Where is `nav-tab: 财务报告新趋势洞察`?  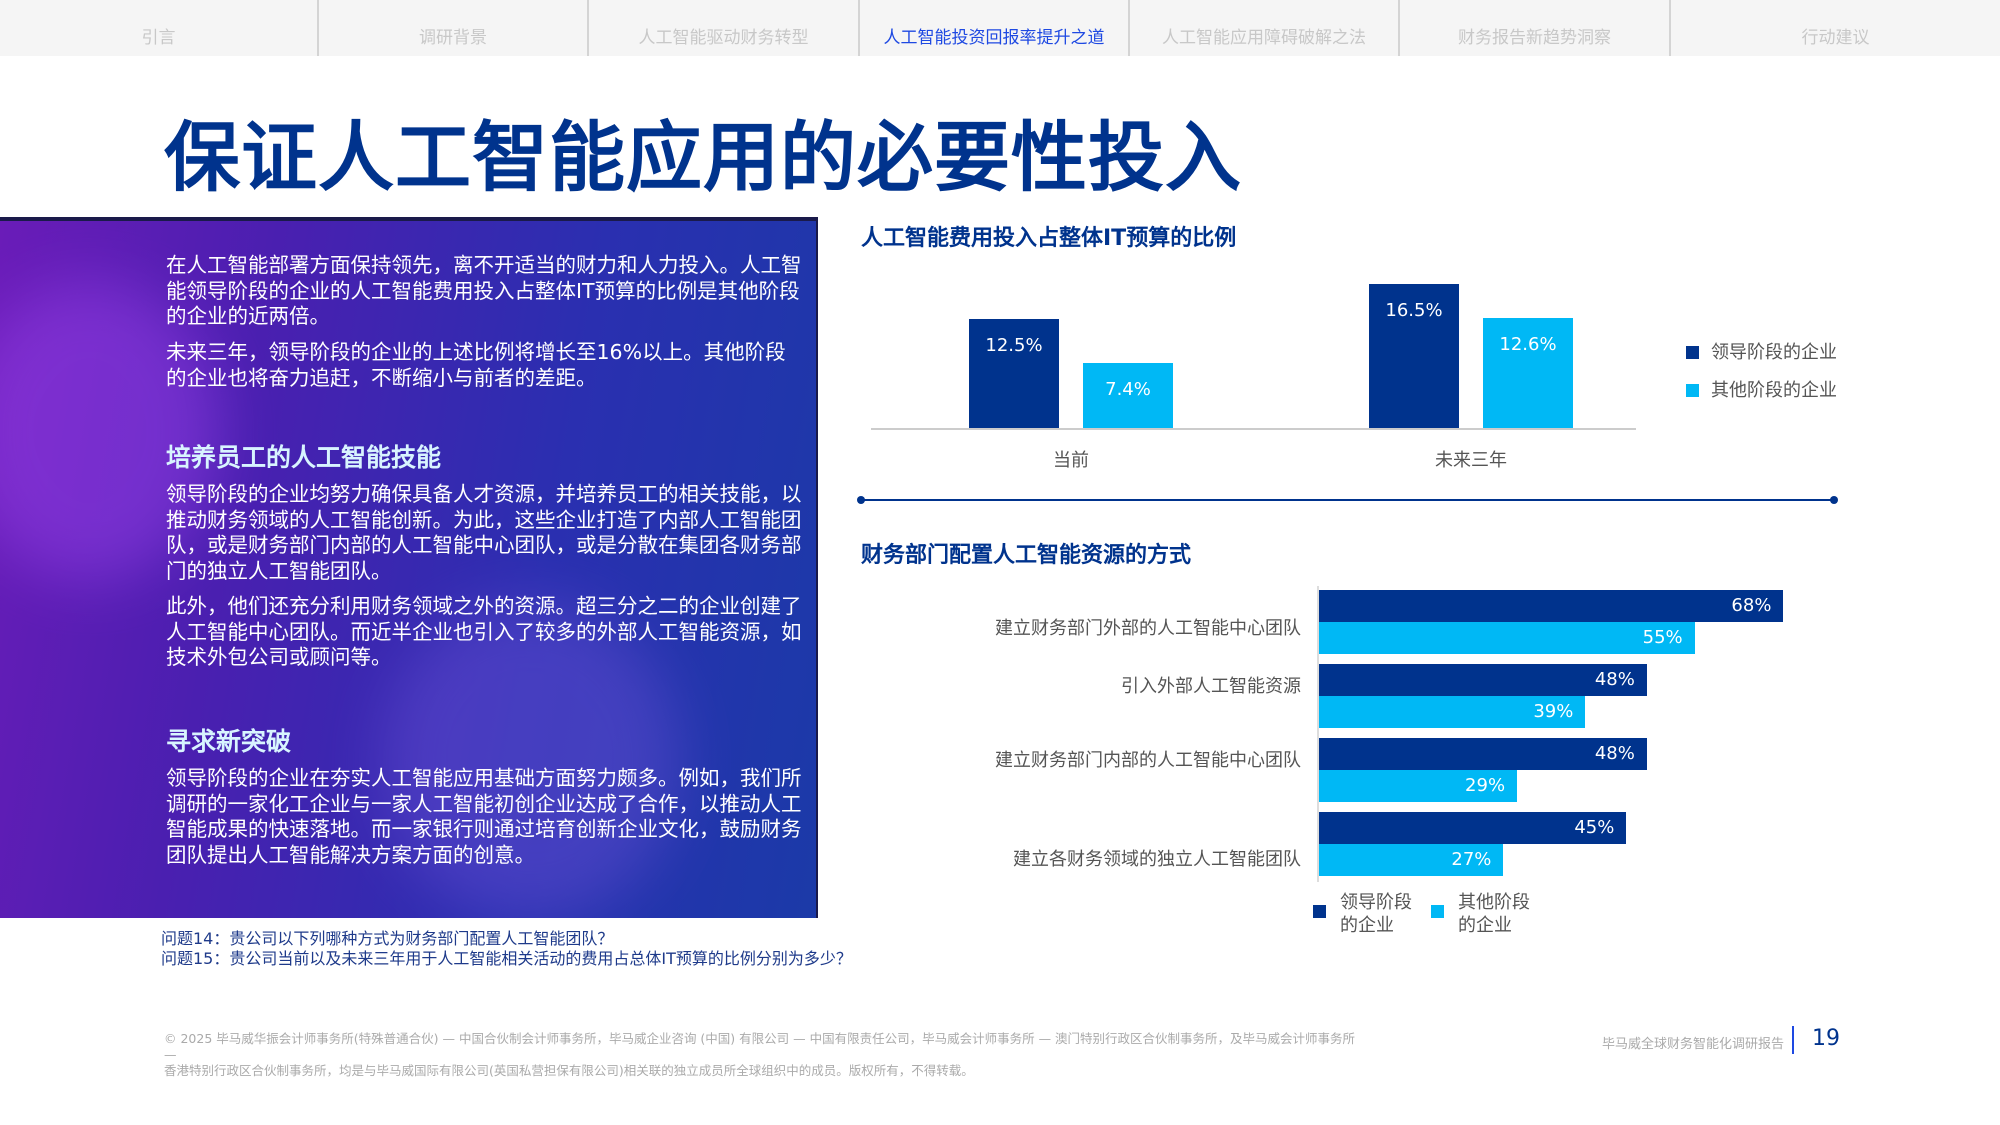
nav-tab: 财务报告新趋势洞察 is located at coordinates (1535, 28).